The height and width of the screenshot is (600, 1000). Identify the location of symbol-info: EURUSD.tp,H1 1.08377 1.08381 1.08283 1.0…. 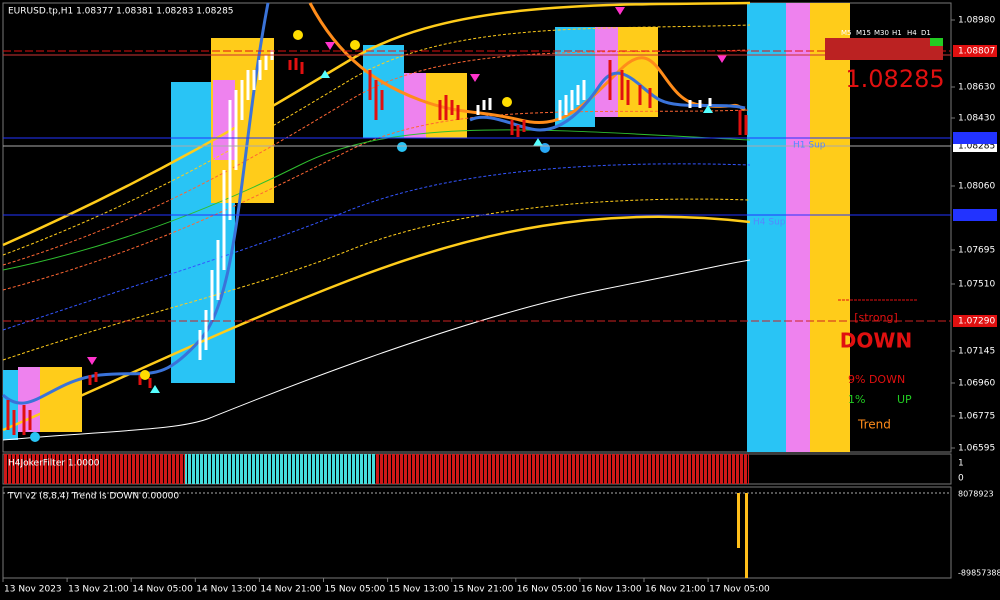
(121, 12).